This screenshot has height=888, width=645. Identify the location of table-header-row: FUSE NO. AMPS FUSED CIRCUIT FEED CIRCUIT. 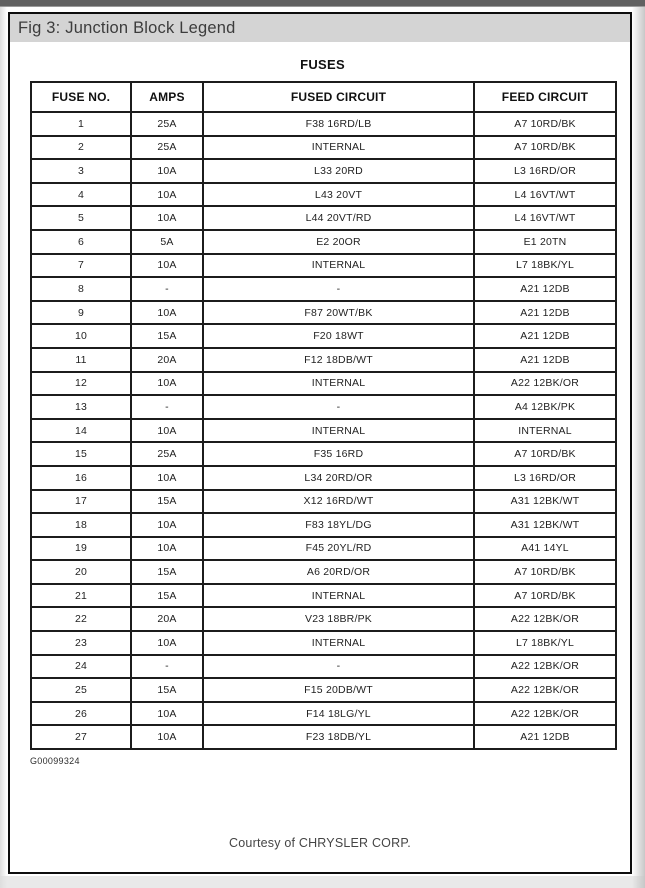
(323, 97).